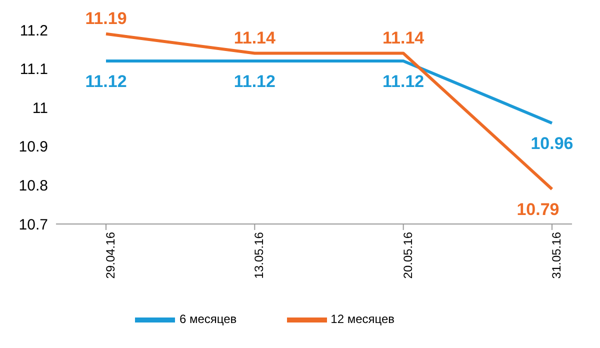  Describe the element at coordinates (259, 255) in the screenshot. I see `x-tick-label: 13.05.16` at that location.